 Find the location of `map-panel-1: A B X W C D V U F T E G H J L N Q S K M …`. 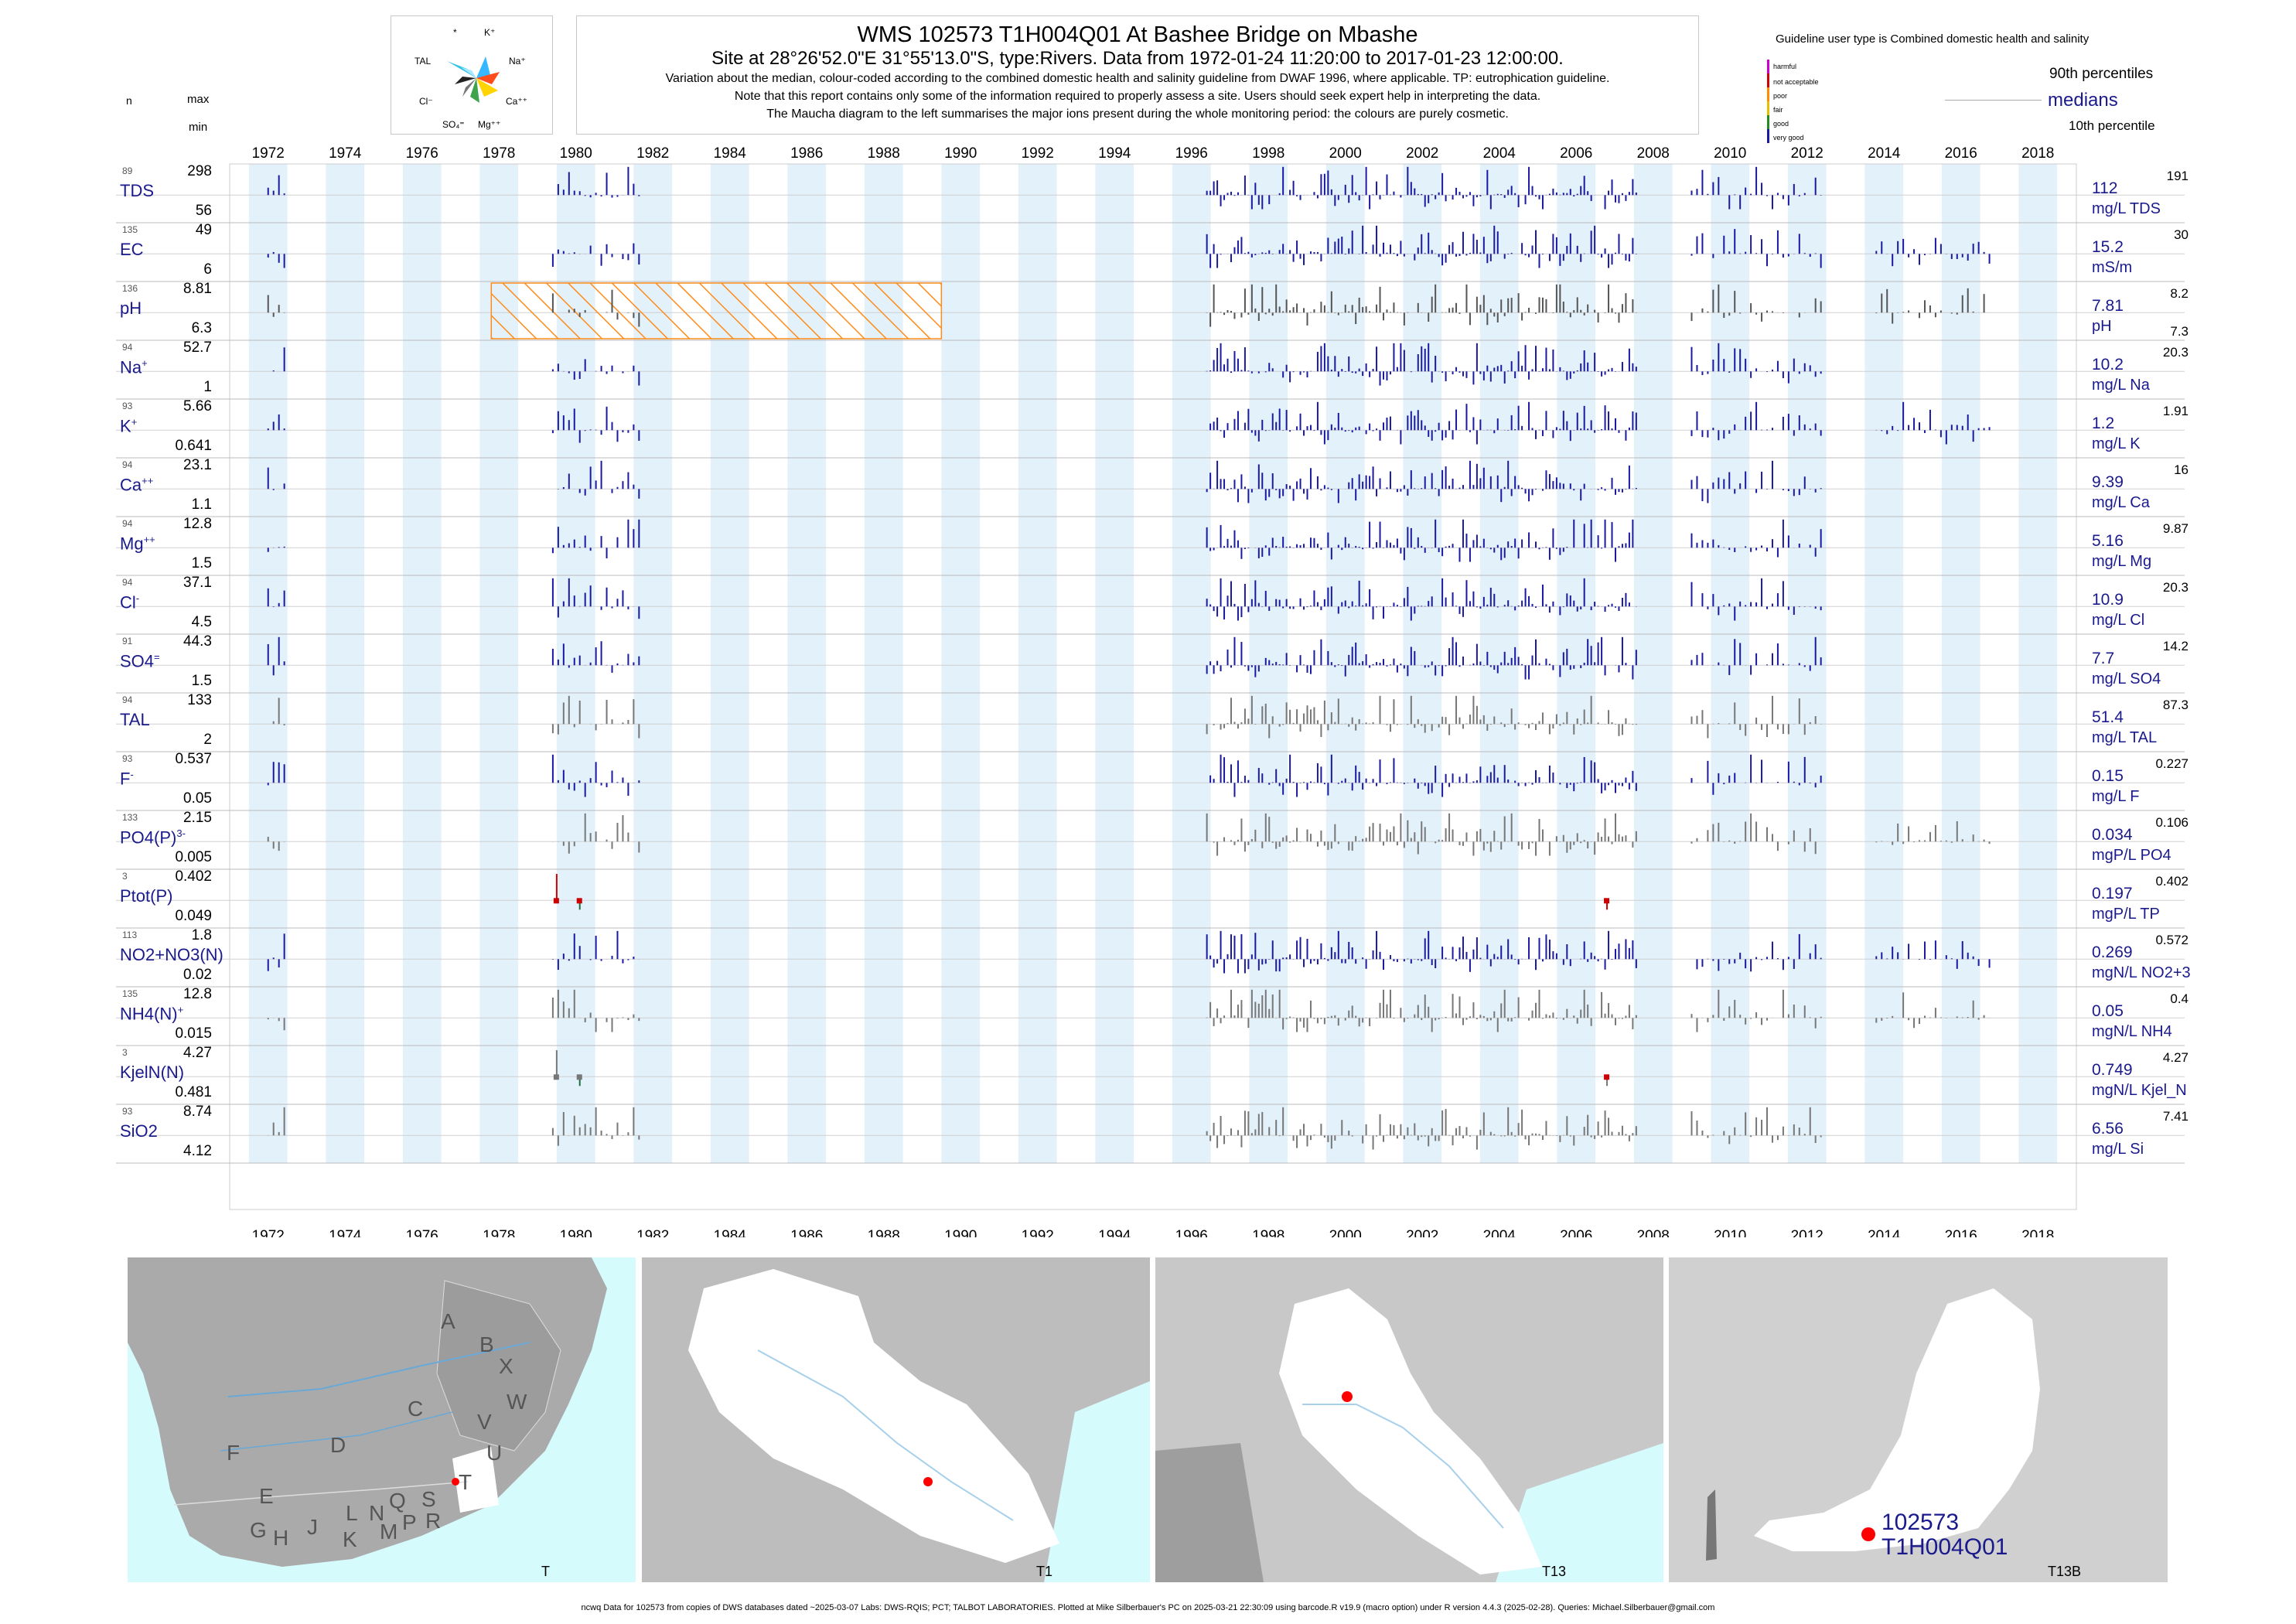

map-panel-1: A B X W C D V U F T E G H J L N Q S K M … is located at coordinates (382, 1419).